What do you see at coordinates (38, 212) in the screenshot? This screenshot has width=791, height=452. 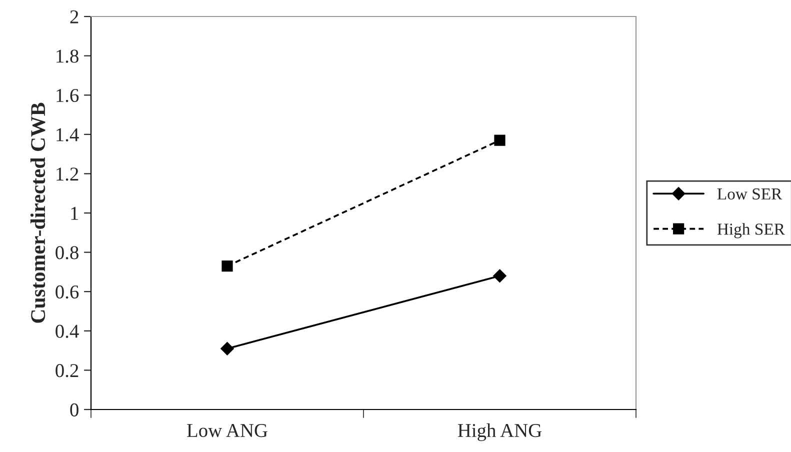 I see `y-axis-title: Customer-directed CWB` at bounding box center [38, 212].